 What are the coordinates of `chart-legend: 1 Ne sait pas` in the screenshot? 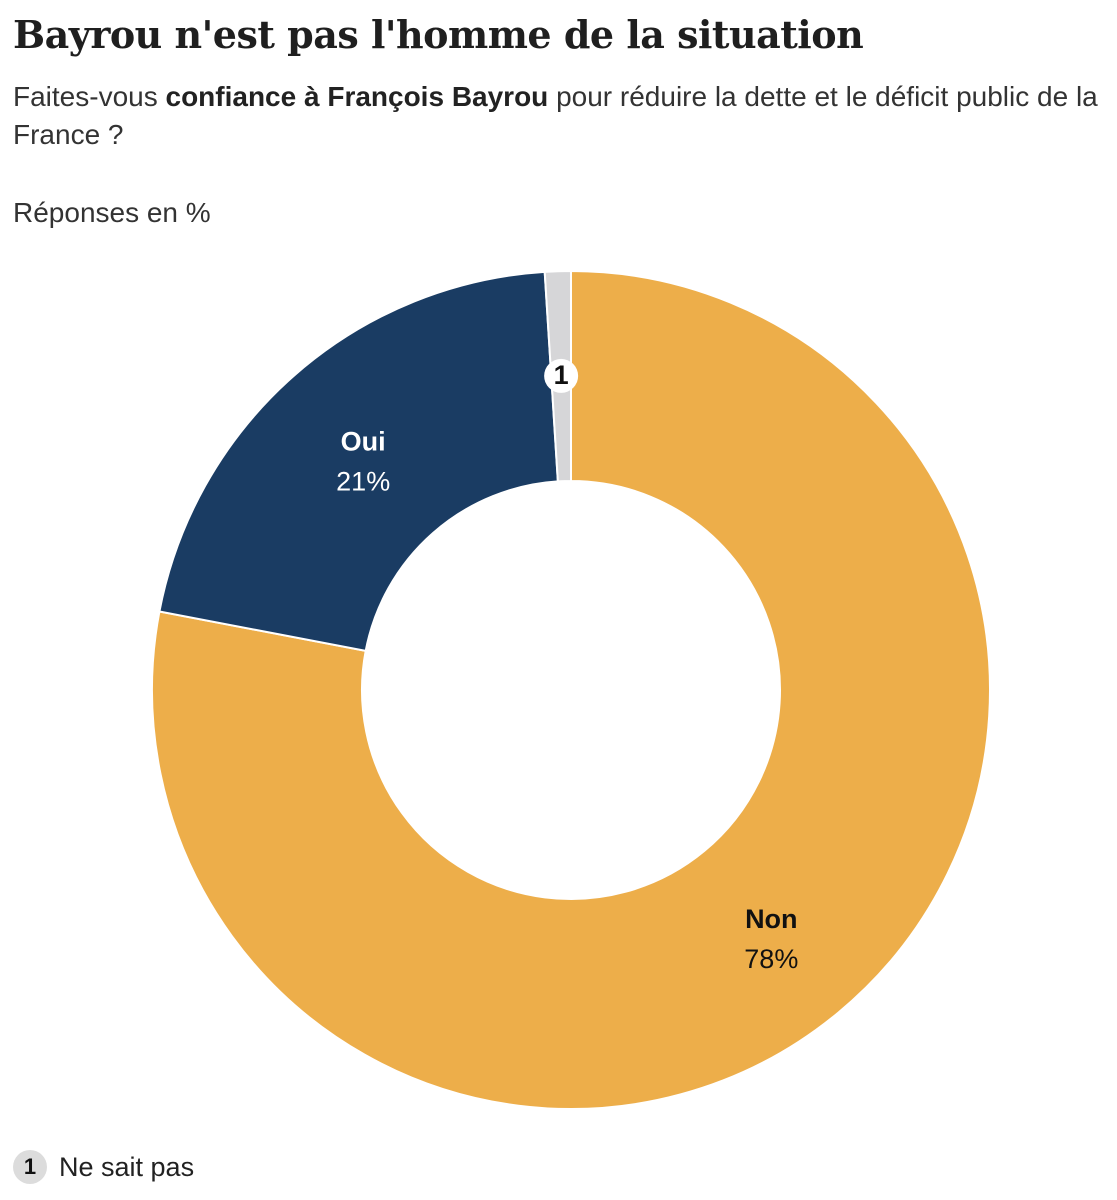 It's located at (103, 1167).